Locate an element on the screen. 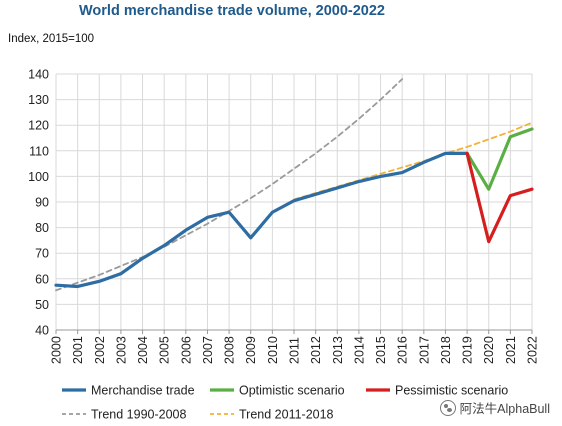 This screenshot has height=426, width=562. y-tick-label-60: 60 is located at coordinates (42, 279).